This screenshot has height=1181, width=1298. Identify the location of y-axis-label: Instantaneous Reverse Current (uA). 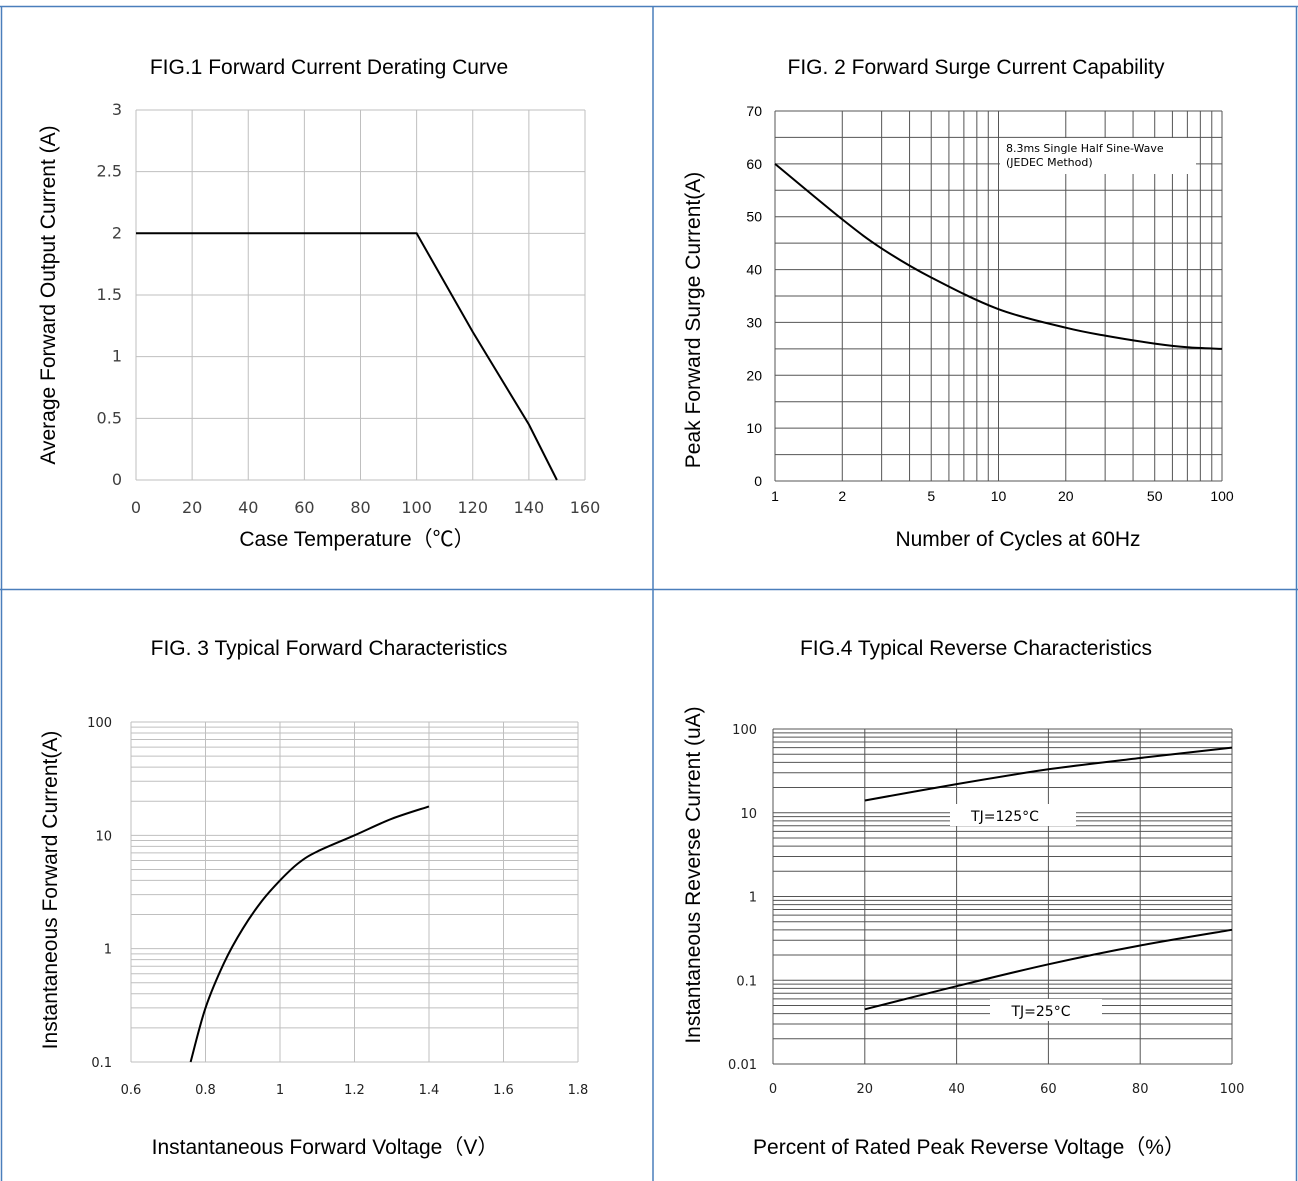
(693, 874).